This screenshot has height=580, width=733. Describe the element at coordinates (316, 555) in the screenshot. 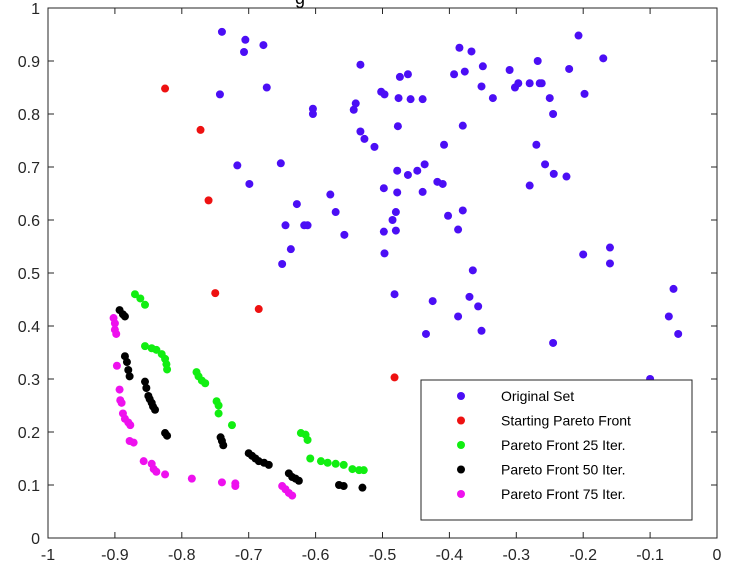

I see `x-tick-label: -0.6` at that location.